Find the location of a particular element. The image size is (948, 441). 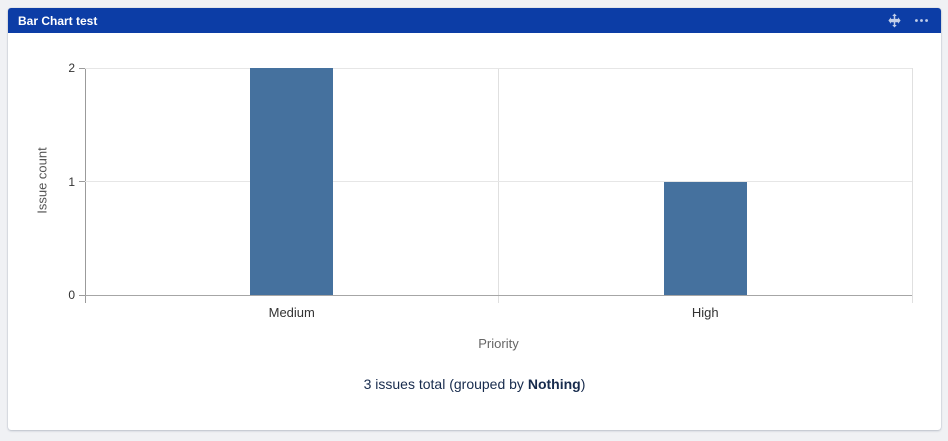

summary-prefix: 3 issues total (grouped by is located at coordinates (445, 384).